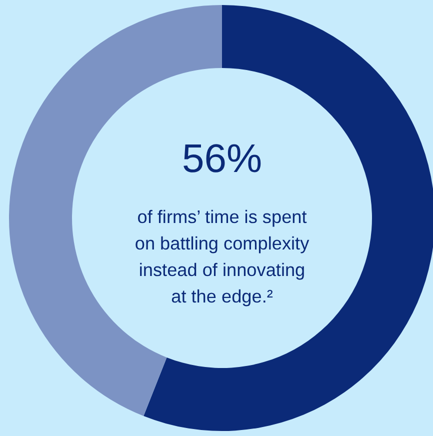 Image resolution: width=433 pixels, height=436 pixels. I want to click on text: on battling complexity, so click(222, 244).